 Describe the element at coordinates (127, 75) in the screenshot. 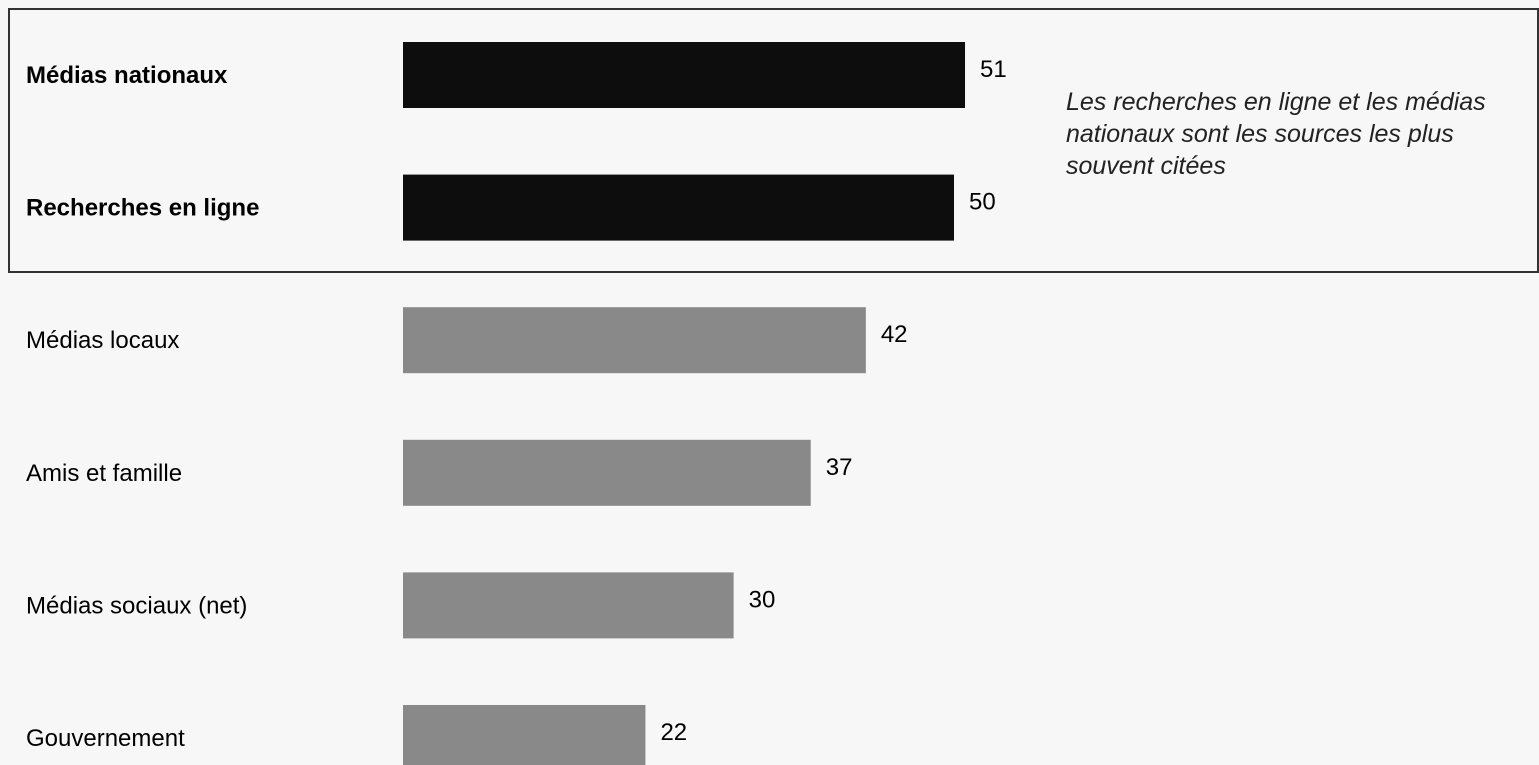

I see `category-label-medias-nationaux: Médias nationaux` at that location.